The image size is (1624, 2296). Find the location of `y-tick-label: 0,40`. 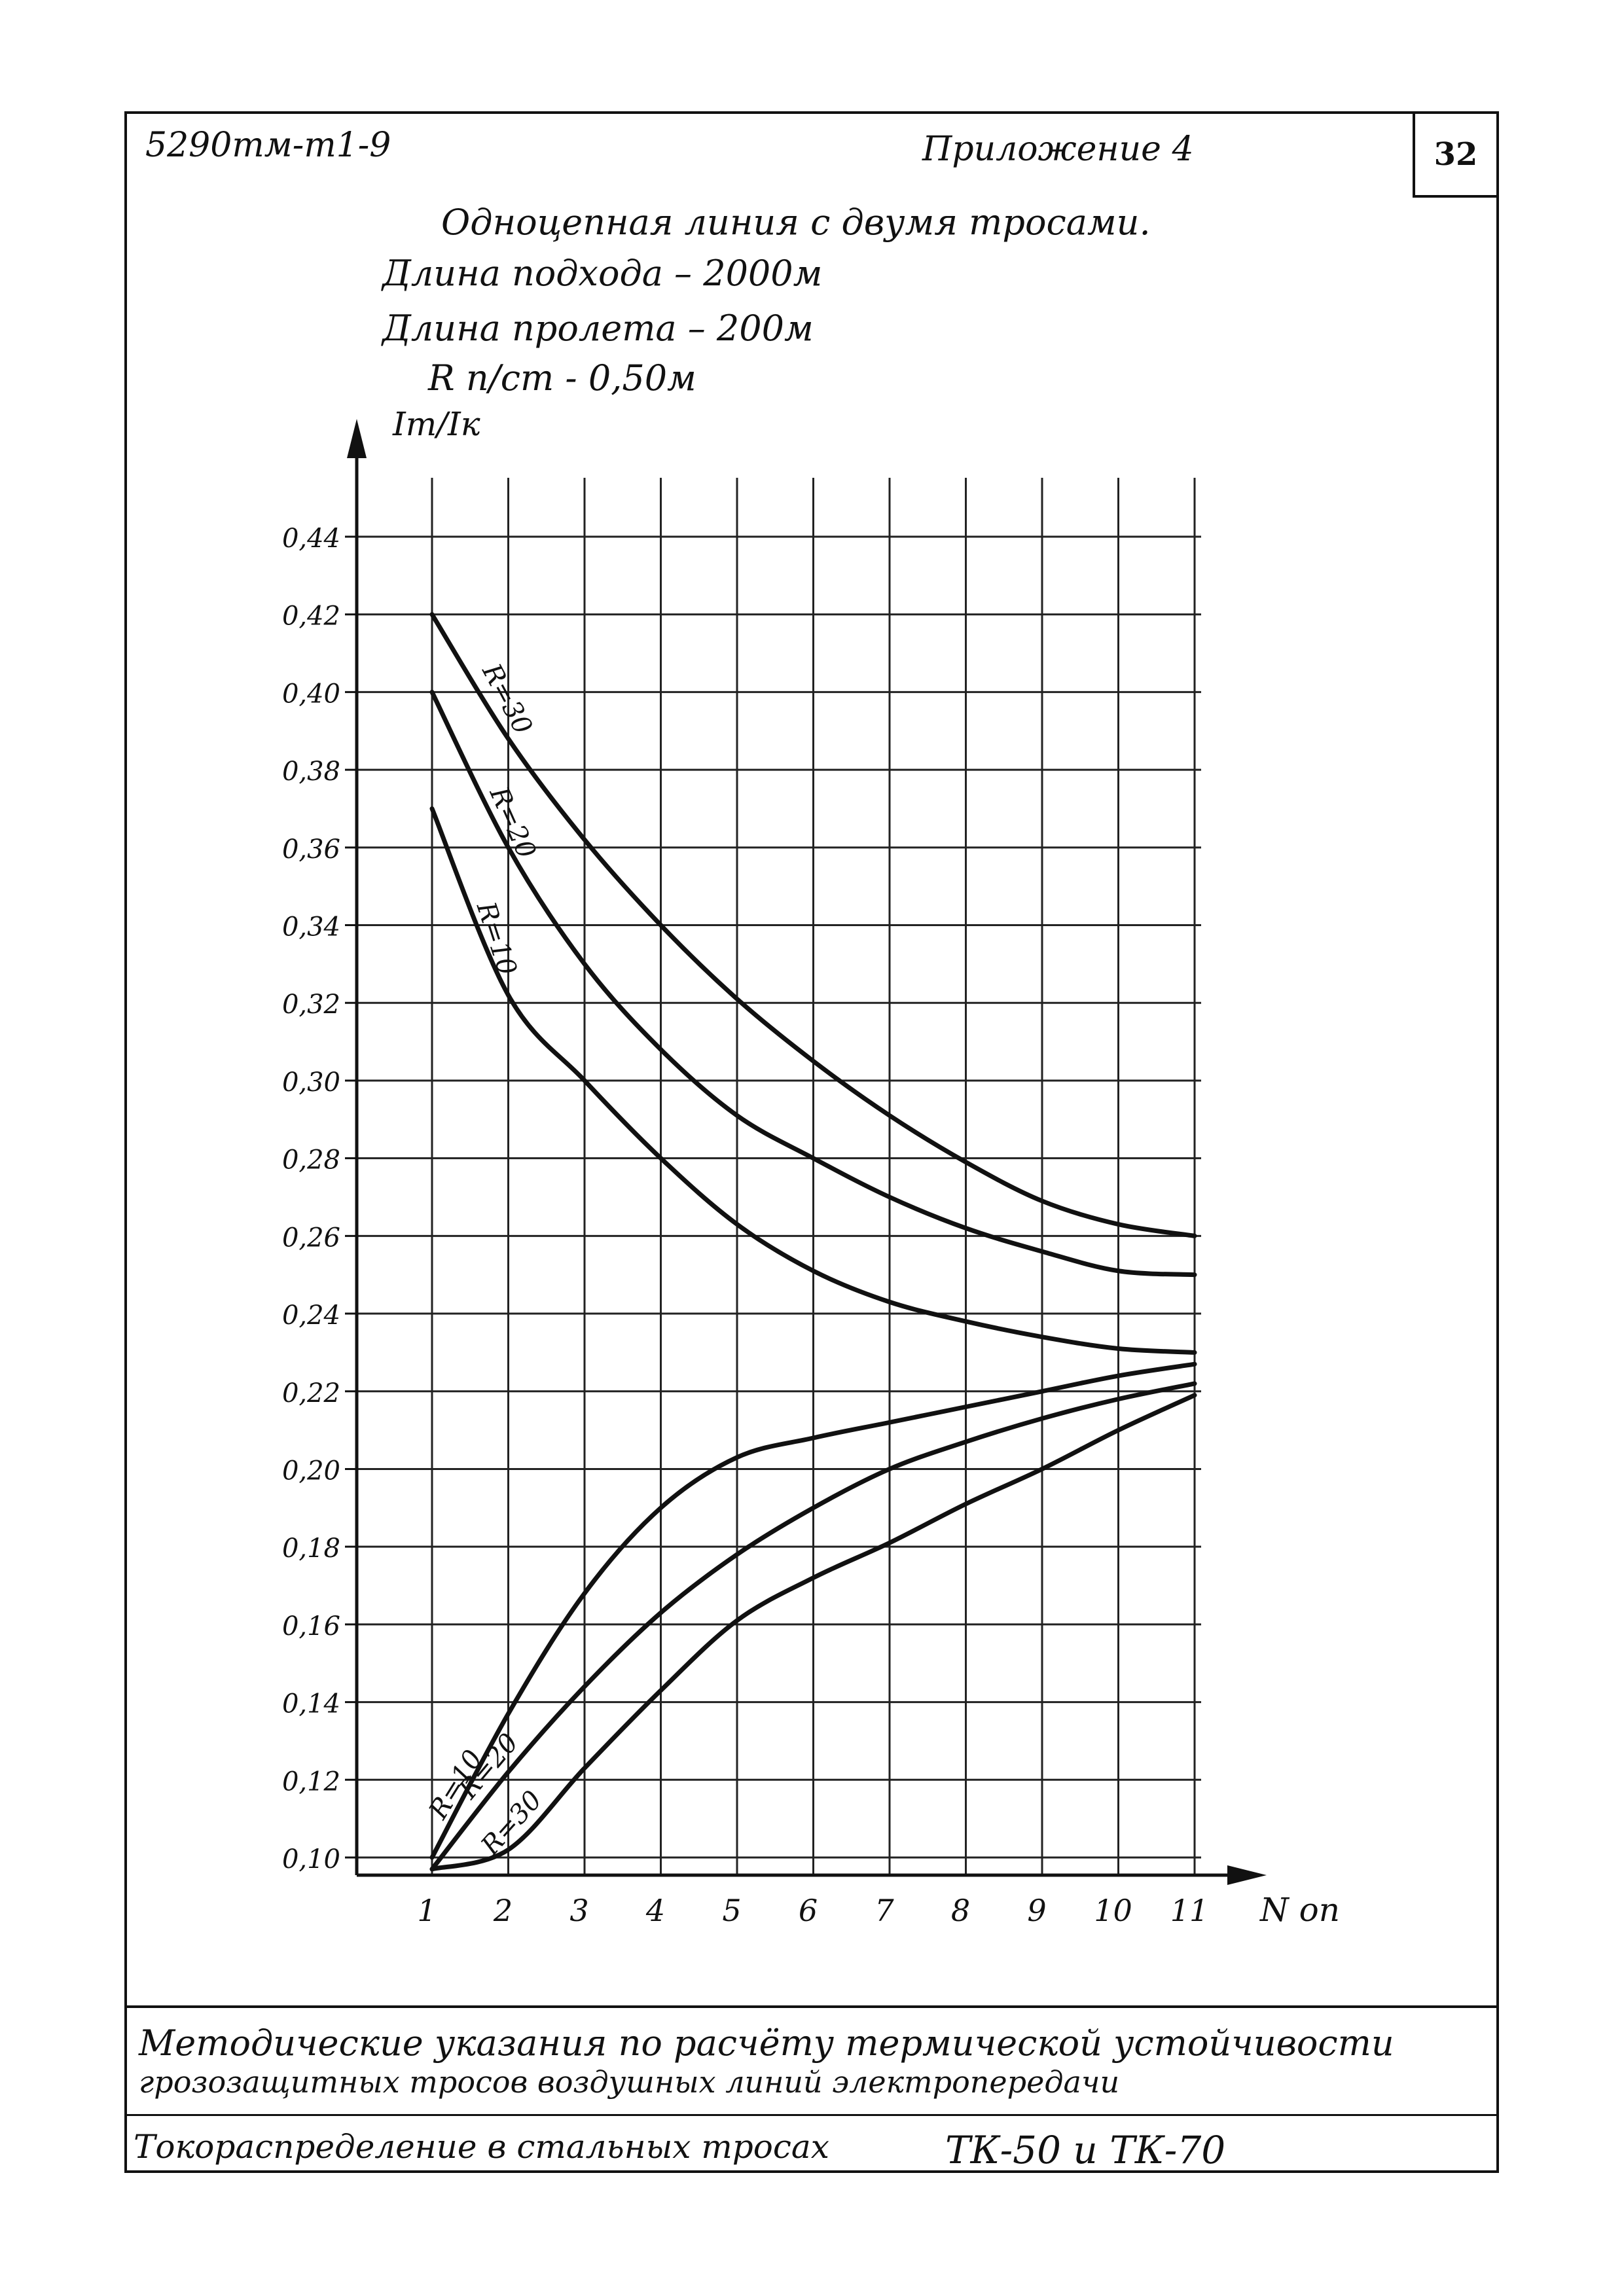

y-tick-label: 0,40 is located at coordinates (311, 694).